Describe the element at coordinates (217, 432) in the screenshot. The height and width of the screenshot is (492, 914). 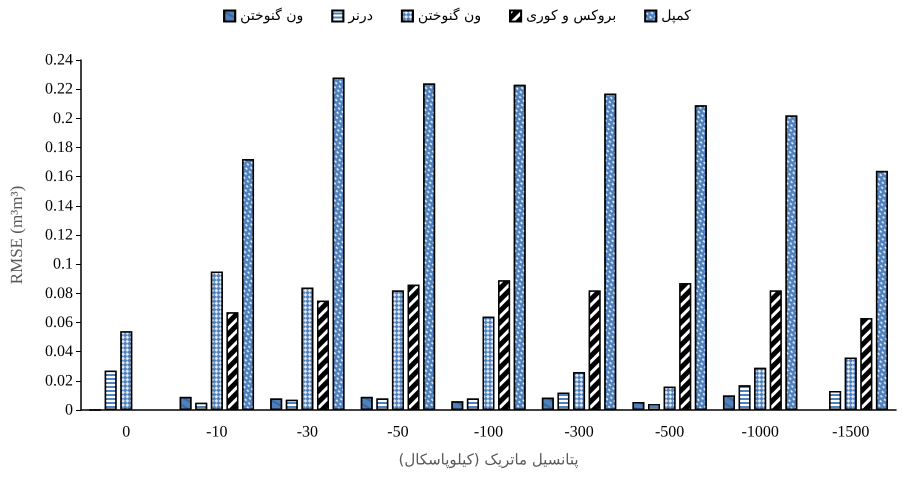
I see `x-tick-label: -10` at that location.